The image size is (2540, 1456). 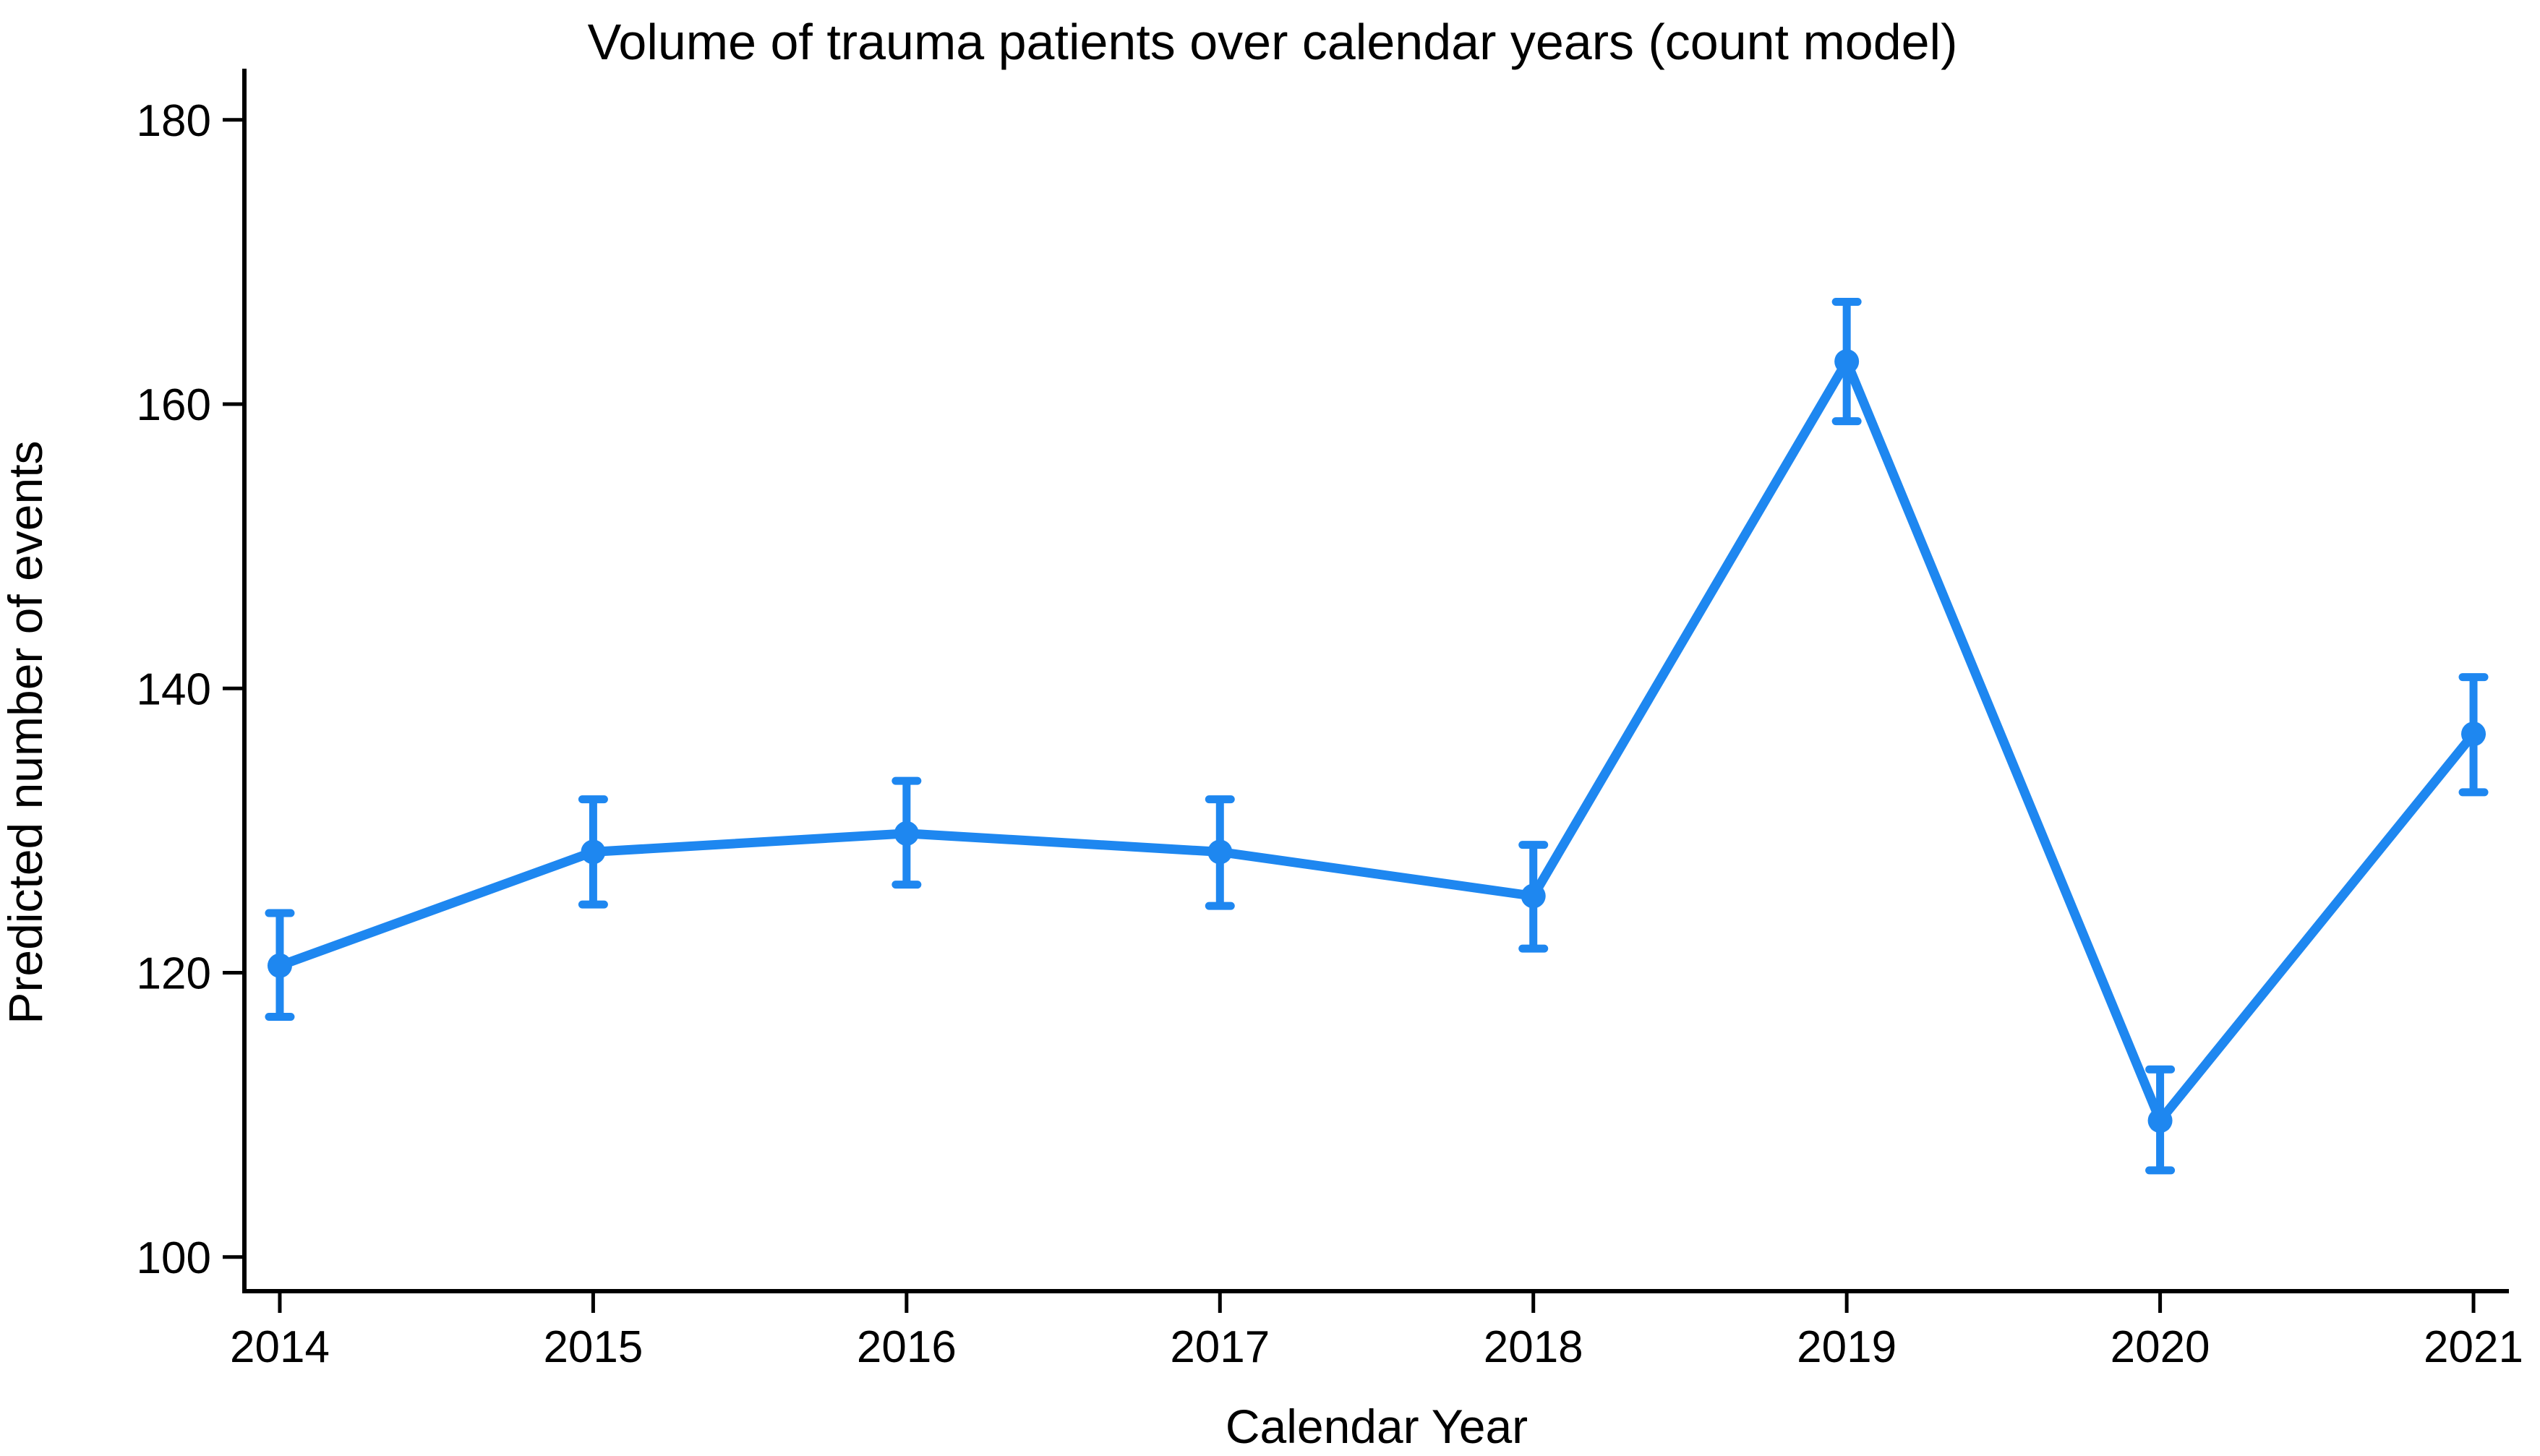 What do you see at coordinates (593, 1347) in the screenshot?
I see `x-tick-label: 2015` at bounding box center [593, 1347].